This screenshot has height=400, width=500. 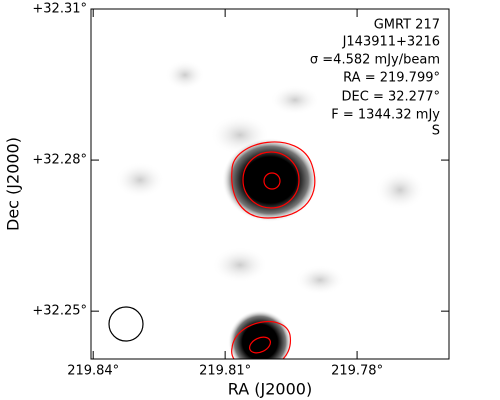 I want to click on annotation: J143911+3216, so click(x=391, y=42).